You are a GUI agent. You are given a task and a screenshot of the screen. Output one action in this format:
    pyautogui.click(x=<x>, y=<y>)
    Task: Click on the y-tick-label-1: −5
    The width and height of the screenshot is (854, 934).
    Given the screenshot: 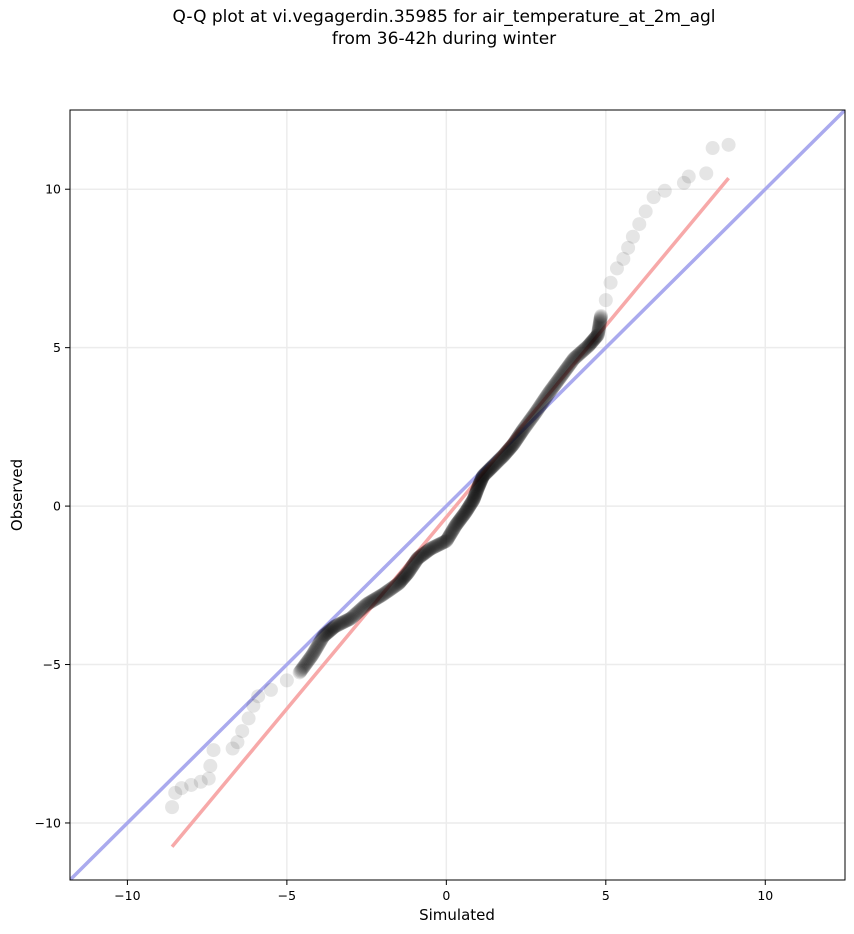 What is the action you would take?
    pyautogui.click(x=52, y=664)
    